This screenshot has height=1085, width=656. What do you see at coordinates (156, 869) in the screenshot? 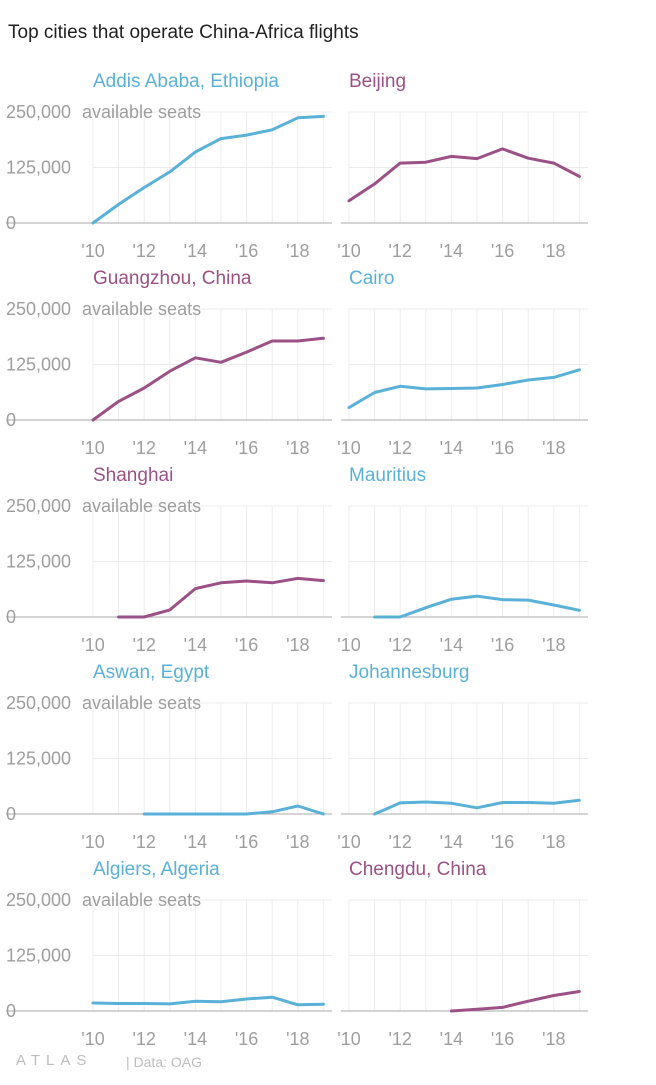
I see `panel-title: Algiers, Algeria` at bounding box center [156, 869].